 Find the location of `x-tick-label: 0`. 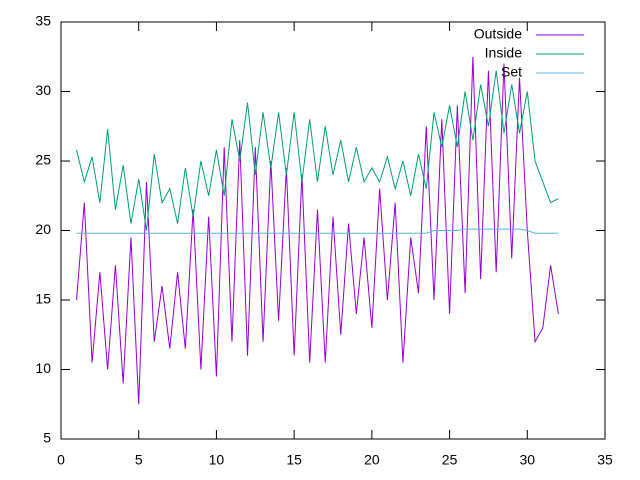

x-tick-label: 0 is located at coordinates (61, 460).